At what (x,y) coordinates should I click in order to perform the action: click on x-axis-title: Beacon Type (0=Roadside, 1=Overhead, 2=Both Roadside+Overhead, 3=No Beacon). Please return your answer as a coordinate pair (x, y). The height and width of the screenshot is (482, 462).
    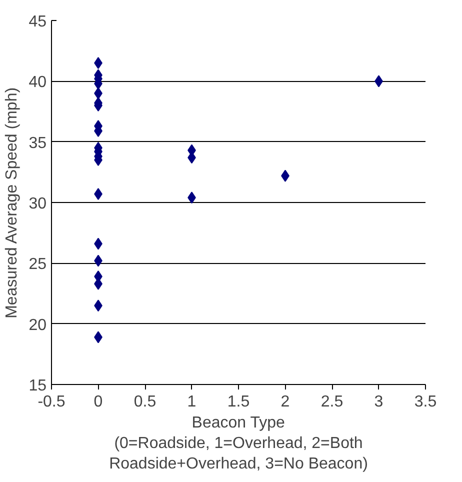
    Looking at the image, I should click on (238, 443).